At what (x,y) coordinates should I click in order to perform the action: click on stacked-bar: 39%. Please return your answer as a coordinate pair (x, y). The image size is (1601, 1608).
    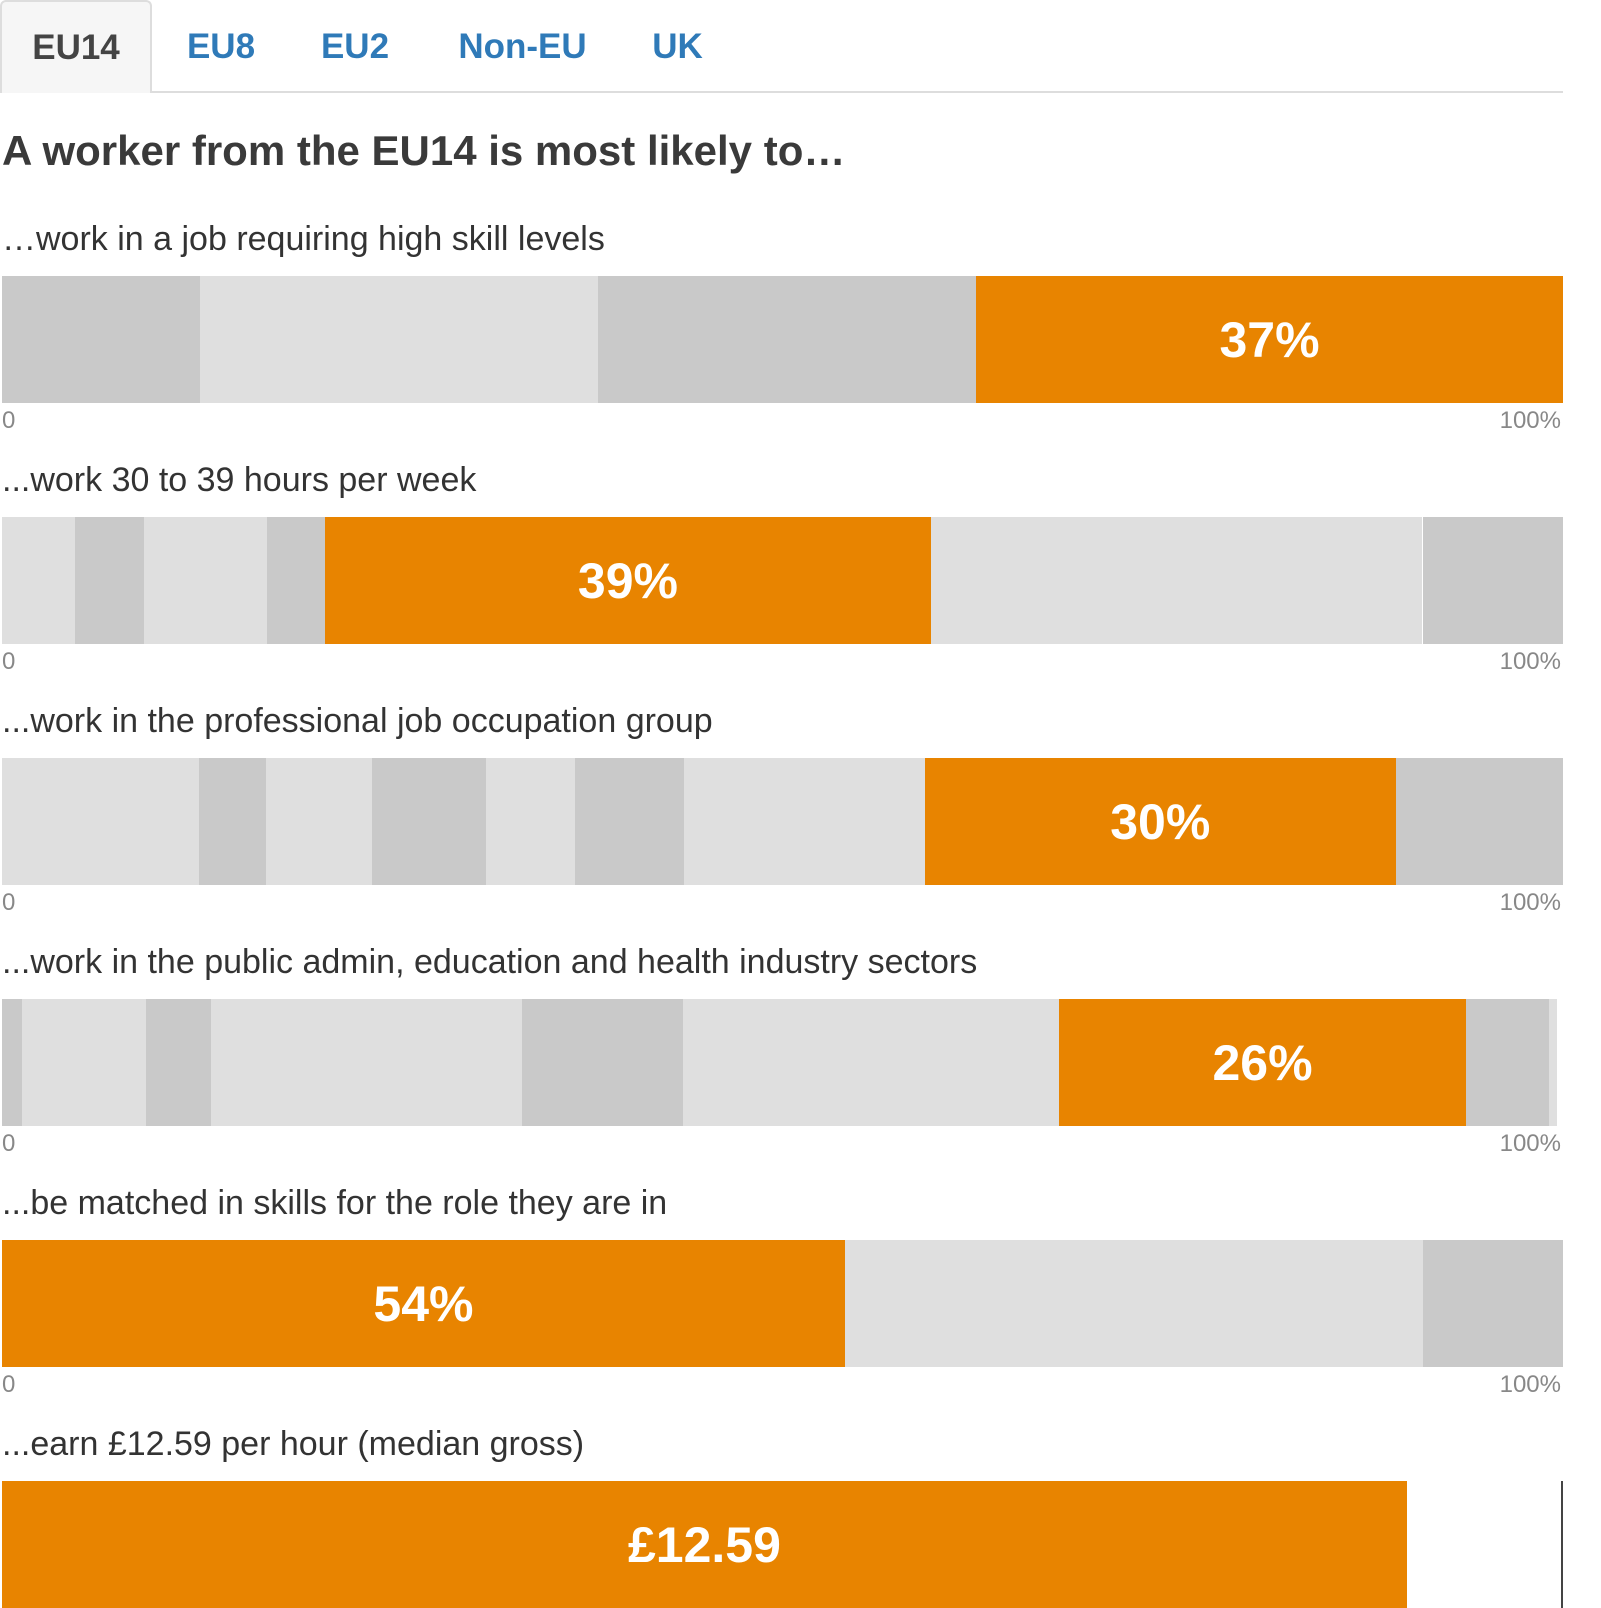
    Looking at the image, I should click on (782, 580).